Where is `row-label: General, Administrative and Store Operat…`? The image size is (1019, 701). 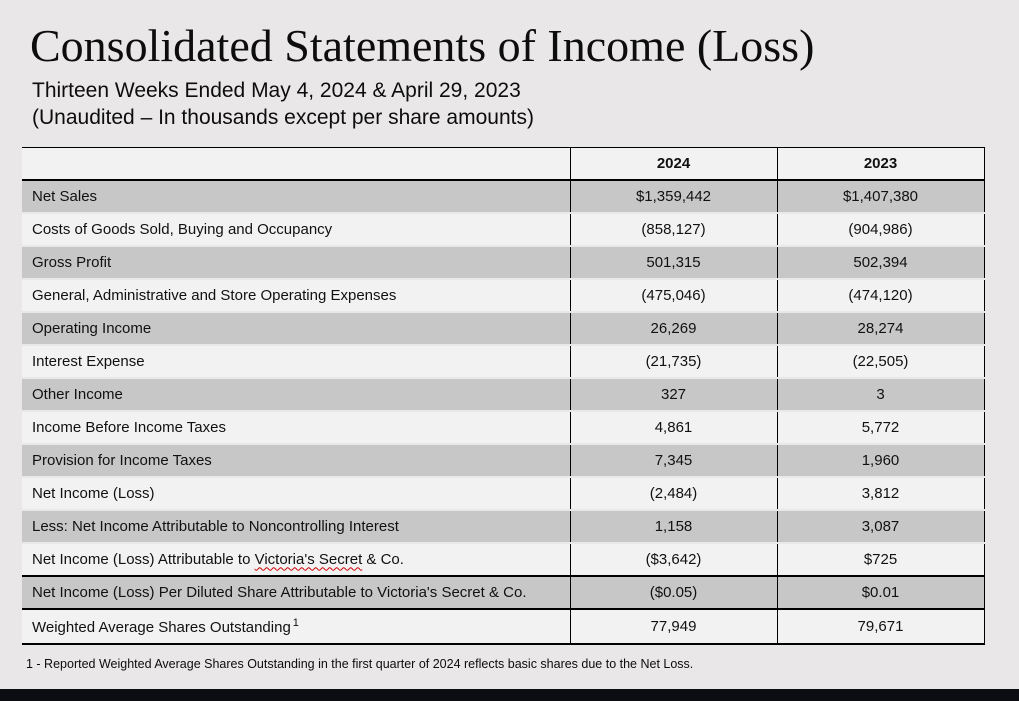
row-label: General, Administrative and Store Operat… is located at coordinates (296, 296).